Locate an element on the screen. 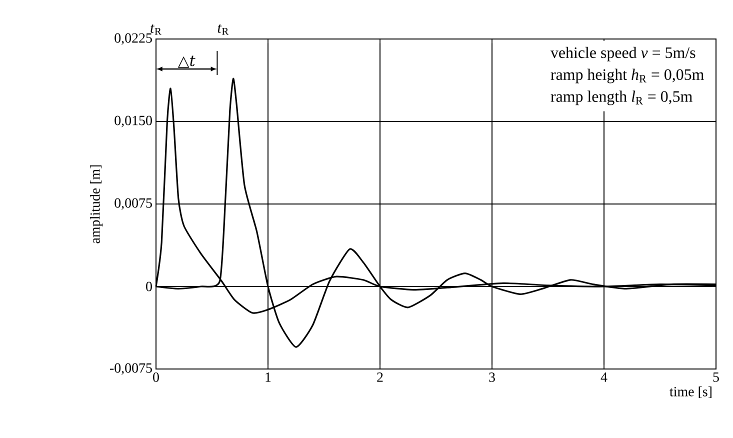 The image size is (733, 438). x-tick-label: 2 is located at coordinates (380, 377).